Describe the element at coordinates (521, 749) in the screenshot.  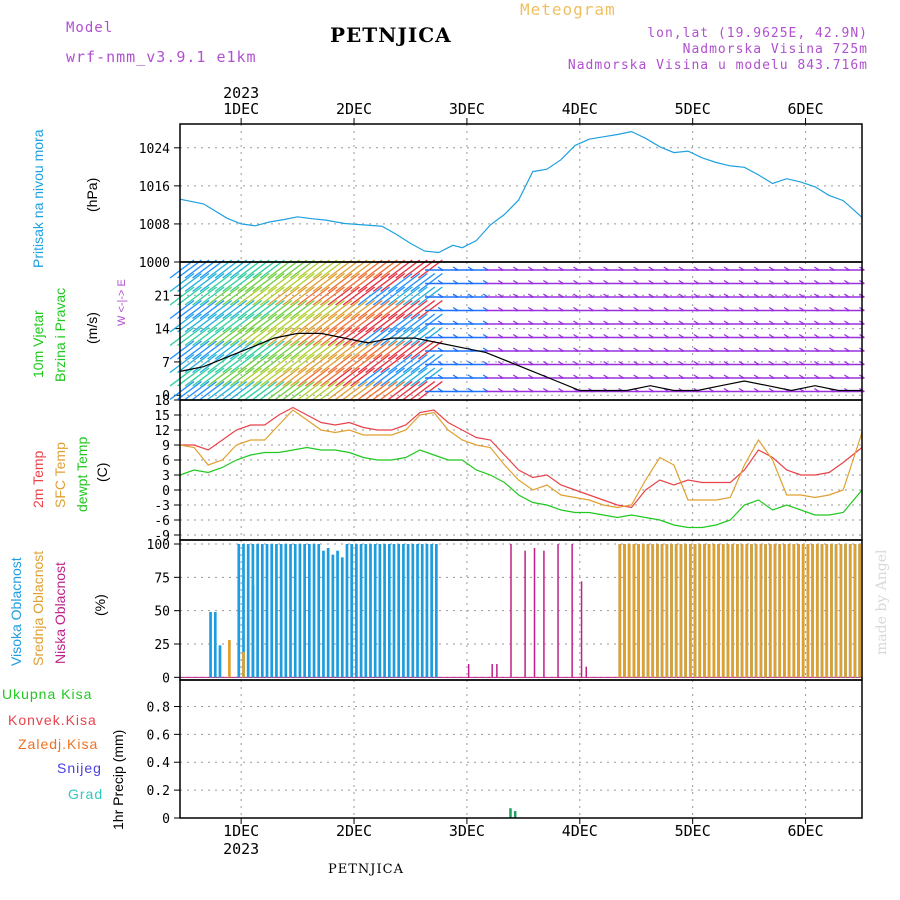
I see `panel-frame` at that location.